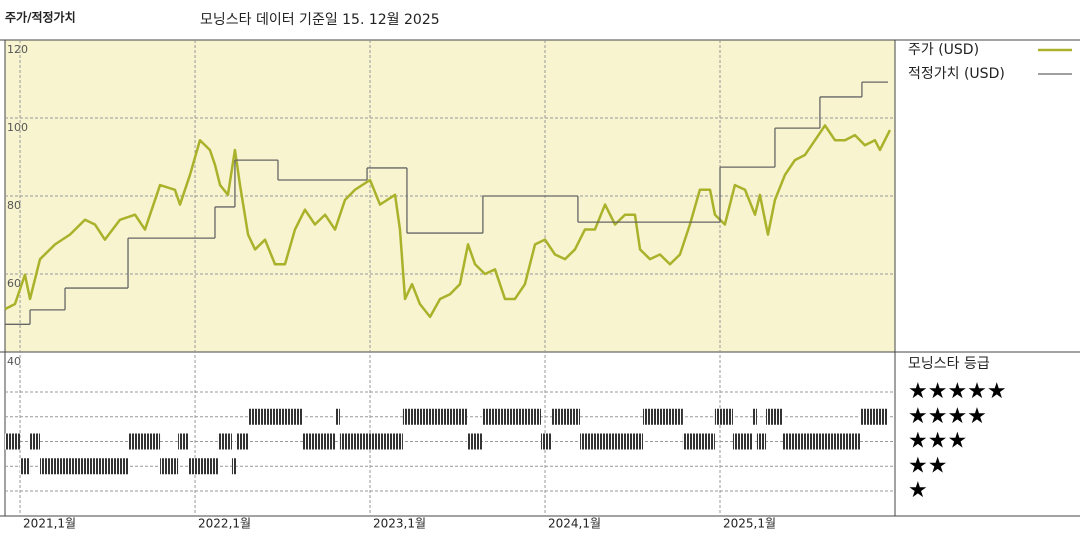 The width and height of the screenshot is (1080, 540). I want to click on rating-legend-label: ★, so click(918, 490).